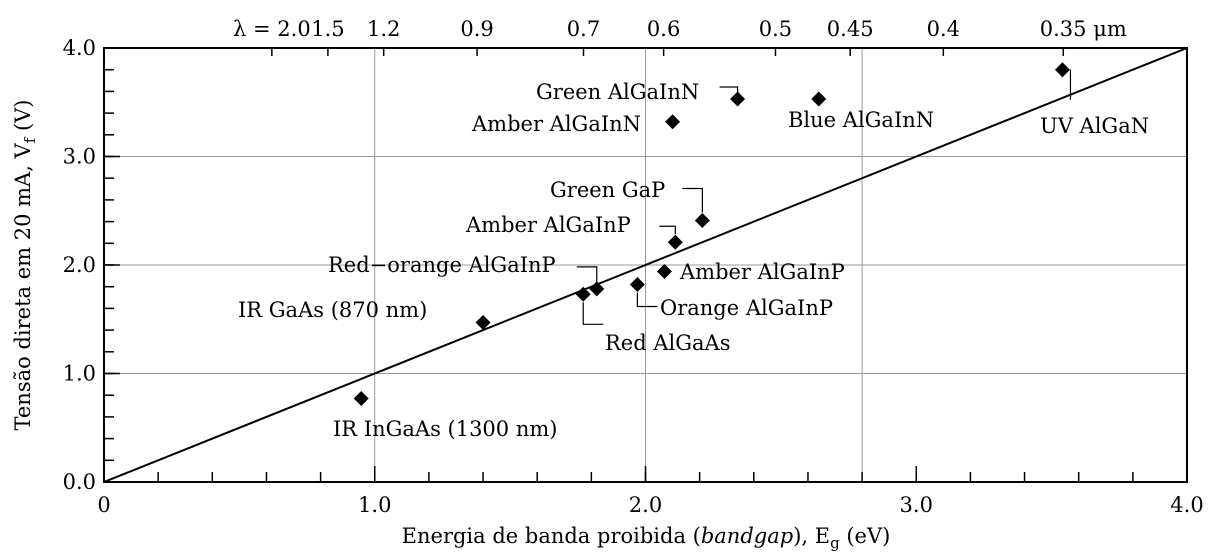 This screenshot has width=1208, height=552. Describe the element at coordinates (103, 505) in the screenshot. I see `x-tick-label: 0` at that location.